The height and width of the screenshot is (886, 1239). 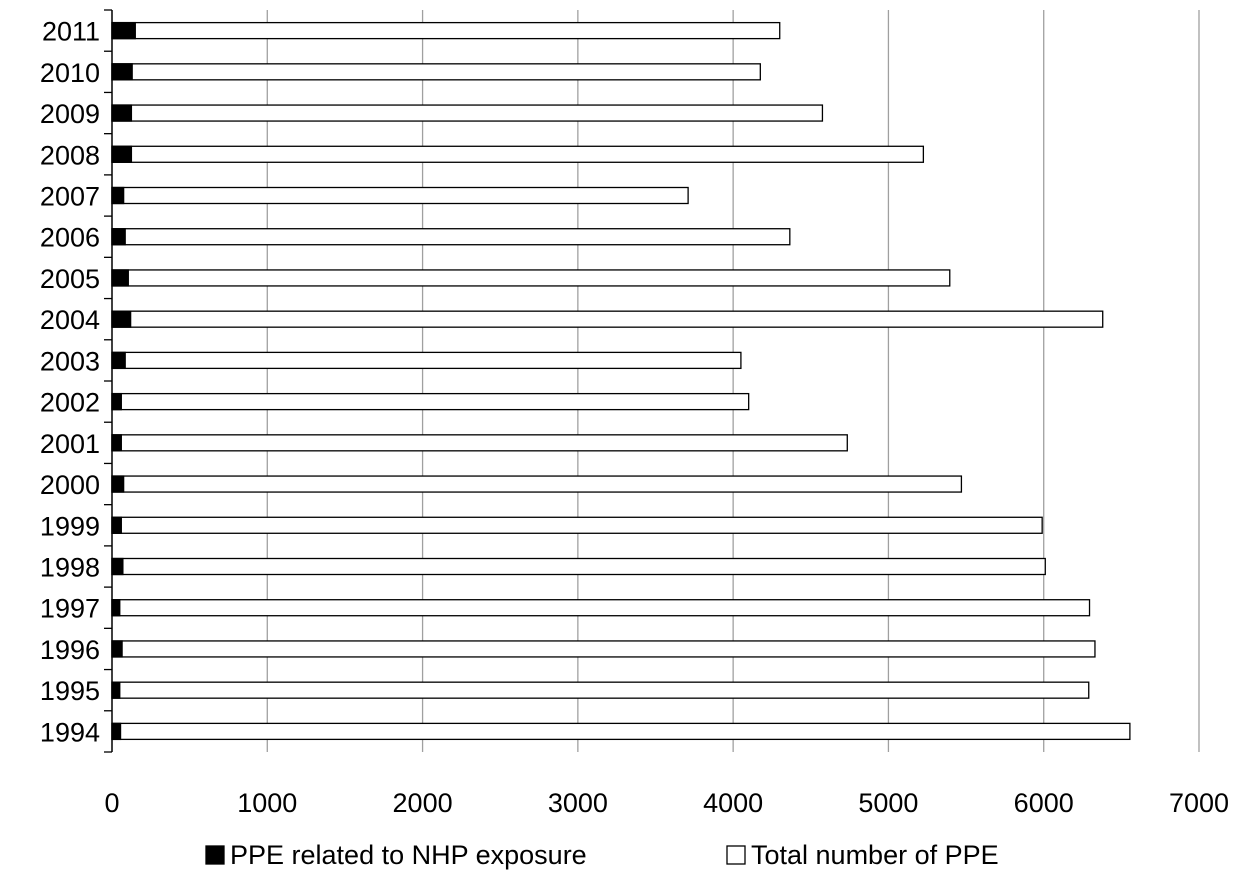 I want to click on bar-nhp-1994, so click(x=116, y=731).